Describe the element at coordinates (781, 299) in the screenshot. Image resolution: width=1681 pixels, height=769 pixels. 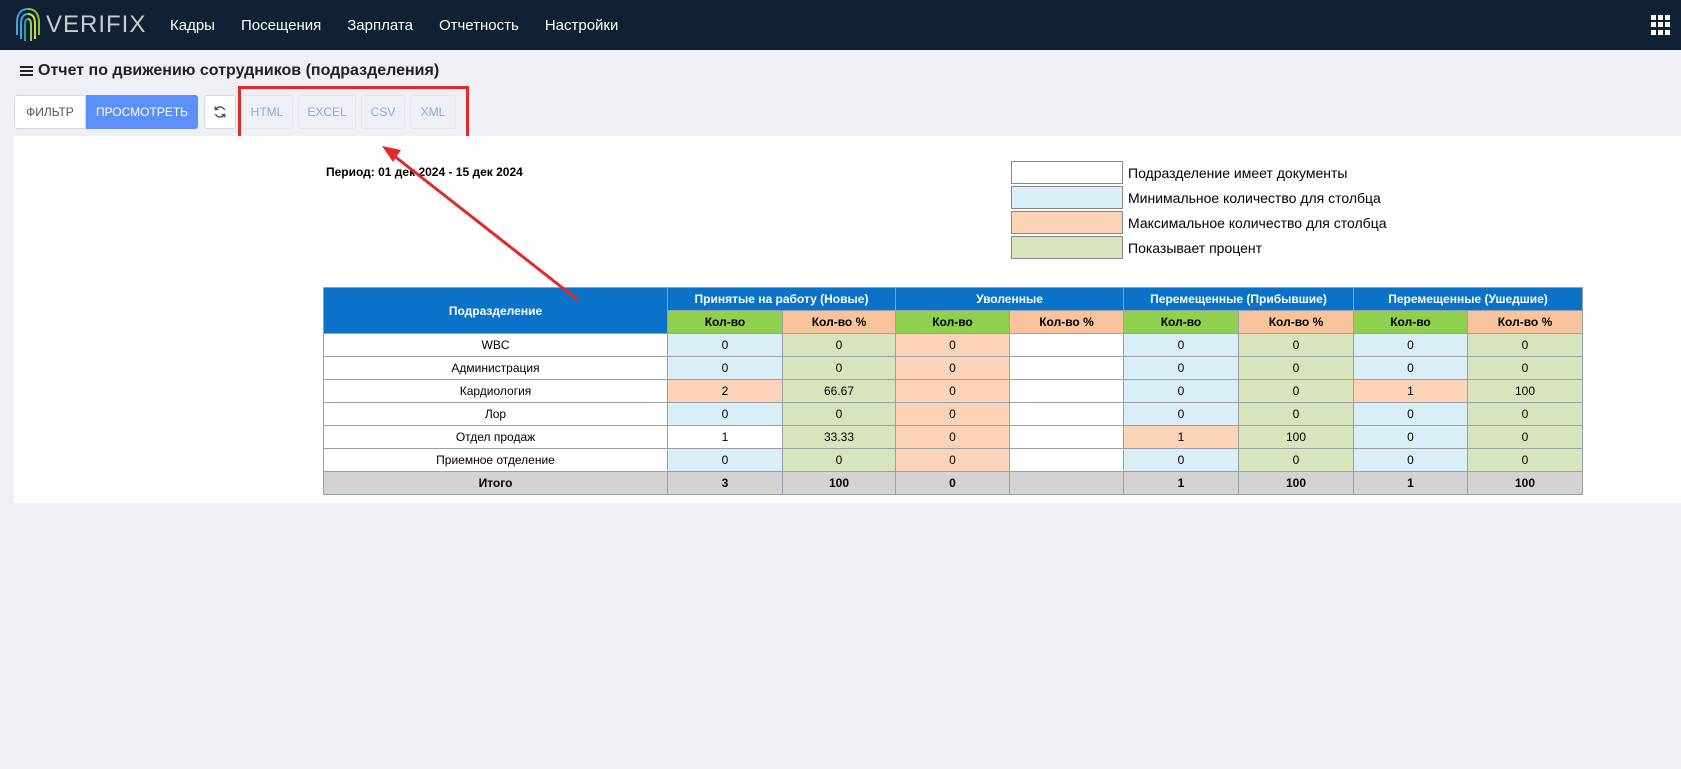
I see `column-group-hired: Принятые на работу (Новые)` at that location.